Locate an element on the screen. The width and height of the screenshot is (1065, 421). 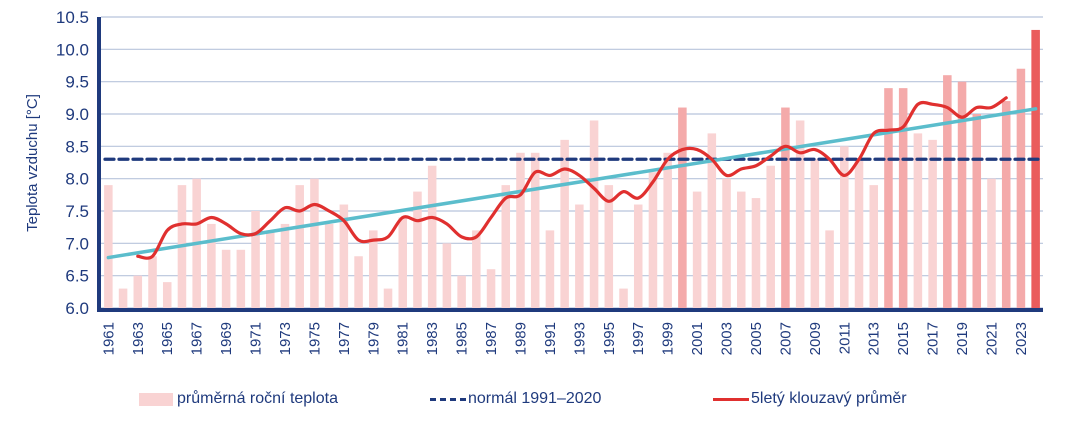
x-tick-label: 1977 is located at coordinates (344, 338).